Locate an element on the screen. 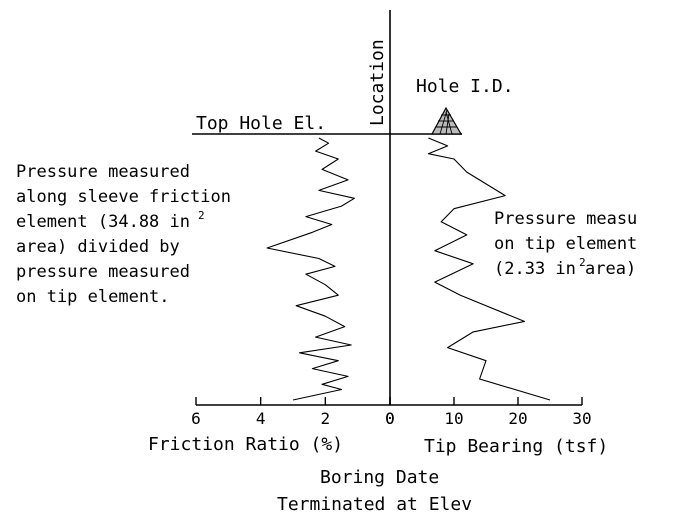 Image resolution: width=686 pixels, height=517 pixels. friction-note-line: element (34.88 in is located at coordinates (103, 222).